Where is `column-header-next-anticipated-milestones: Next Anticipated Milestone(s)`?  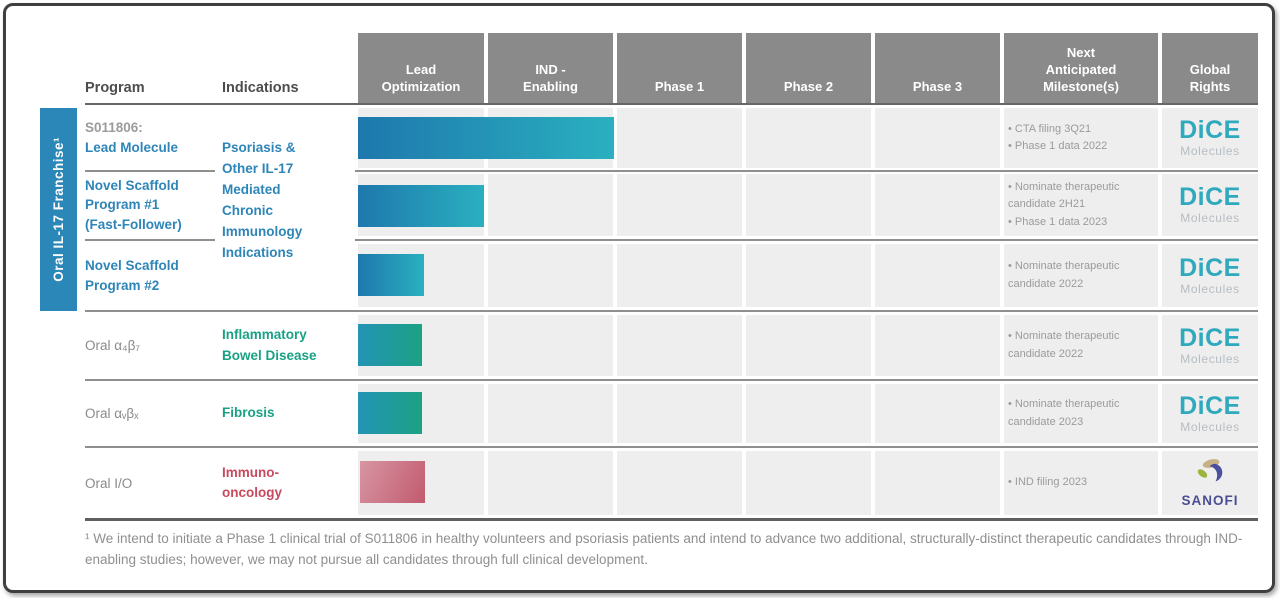 column-header-next-anticipated-milestones: Next Anticipated Milestone(s) is located at coordinates (1081, 68).